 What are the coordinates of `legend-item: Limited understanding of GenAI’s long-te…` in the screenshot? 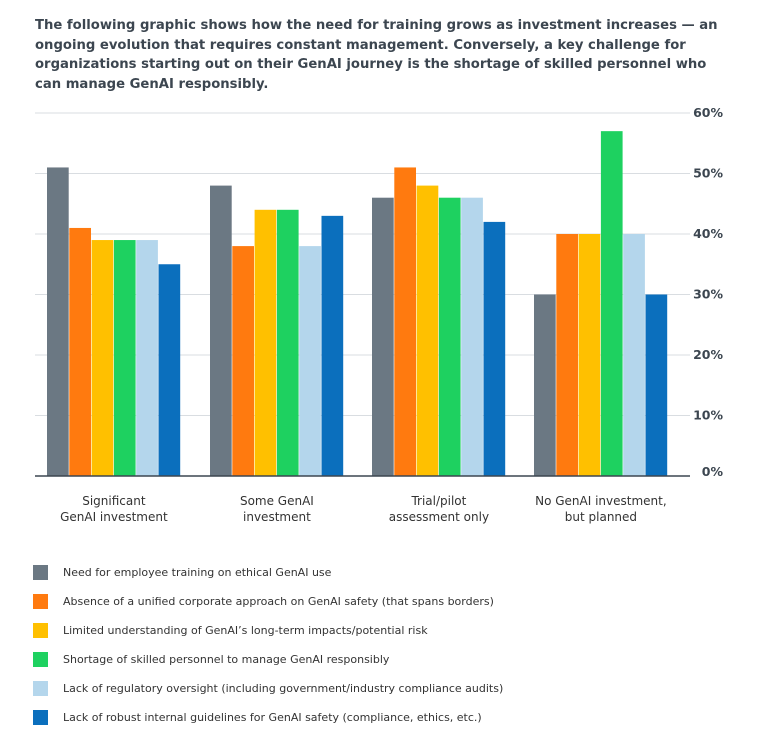 It's located at (268, 630).